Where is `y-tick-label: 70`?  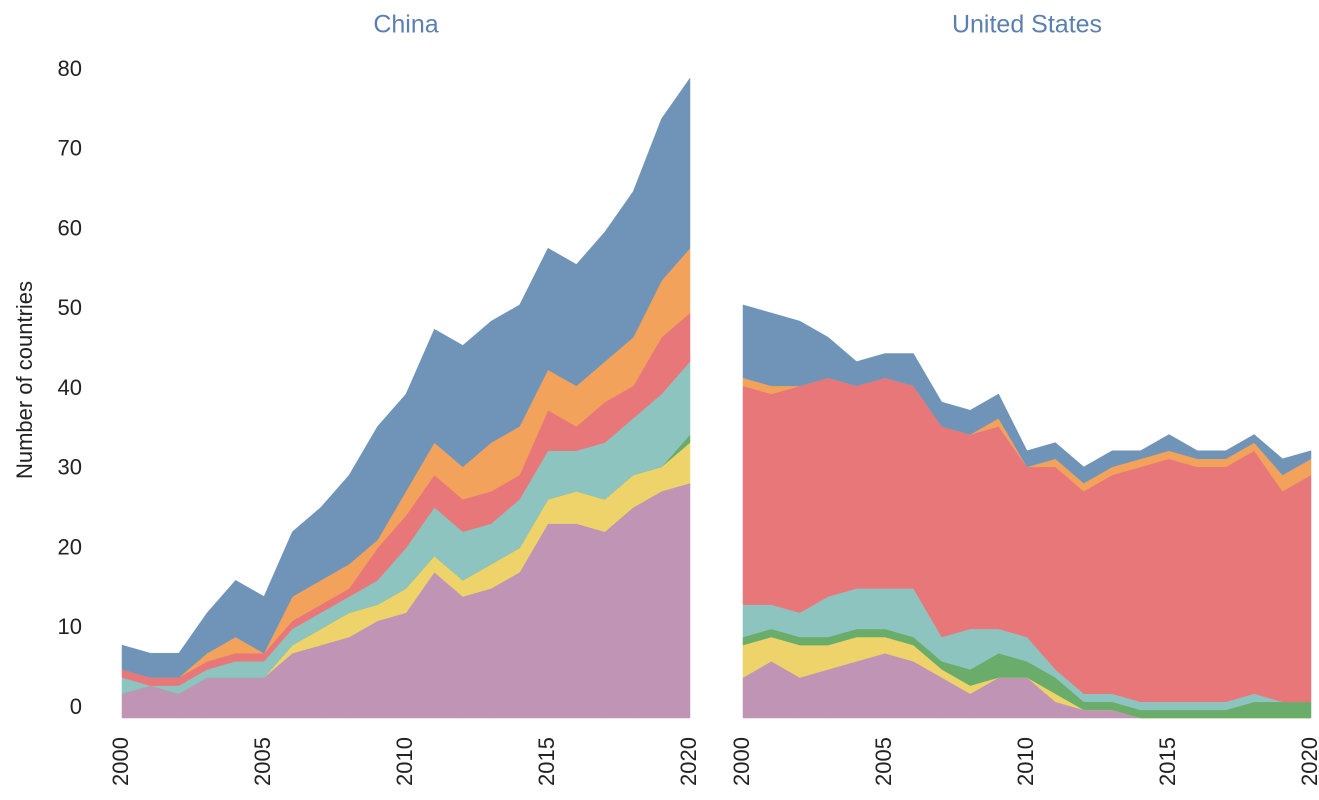
y-tick-label: 70 is located at coordinates (70, 148).